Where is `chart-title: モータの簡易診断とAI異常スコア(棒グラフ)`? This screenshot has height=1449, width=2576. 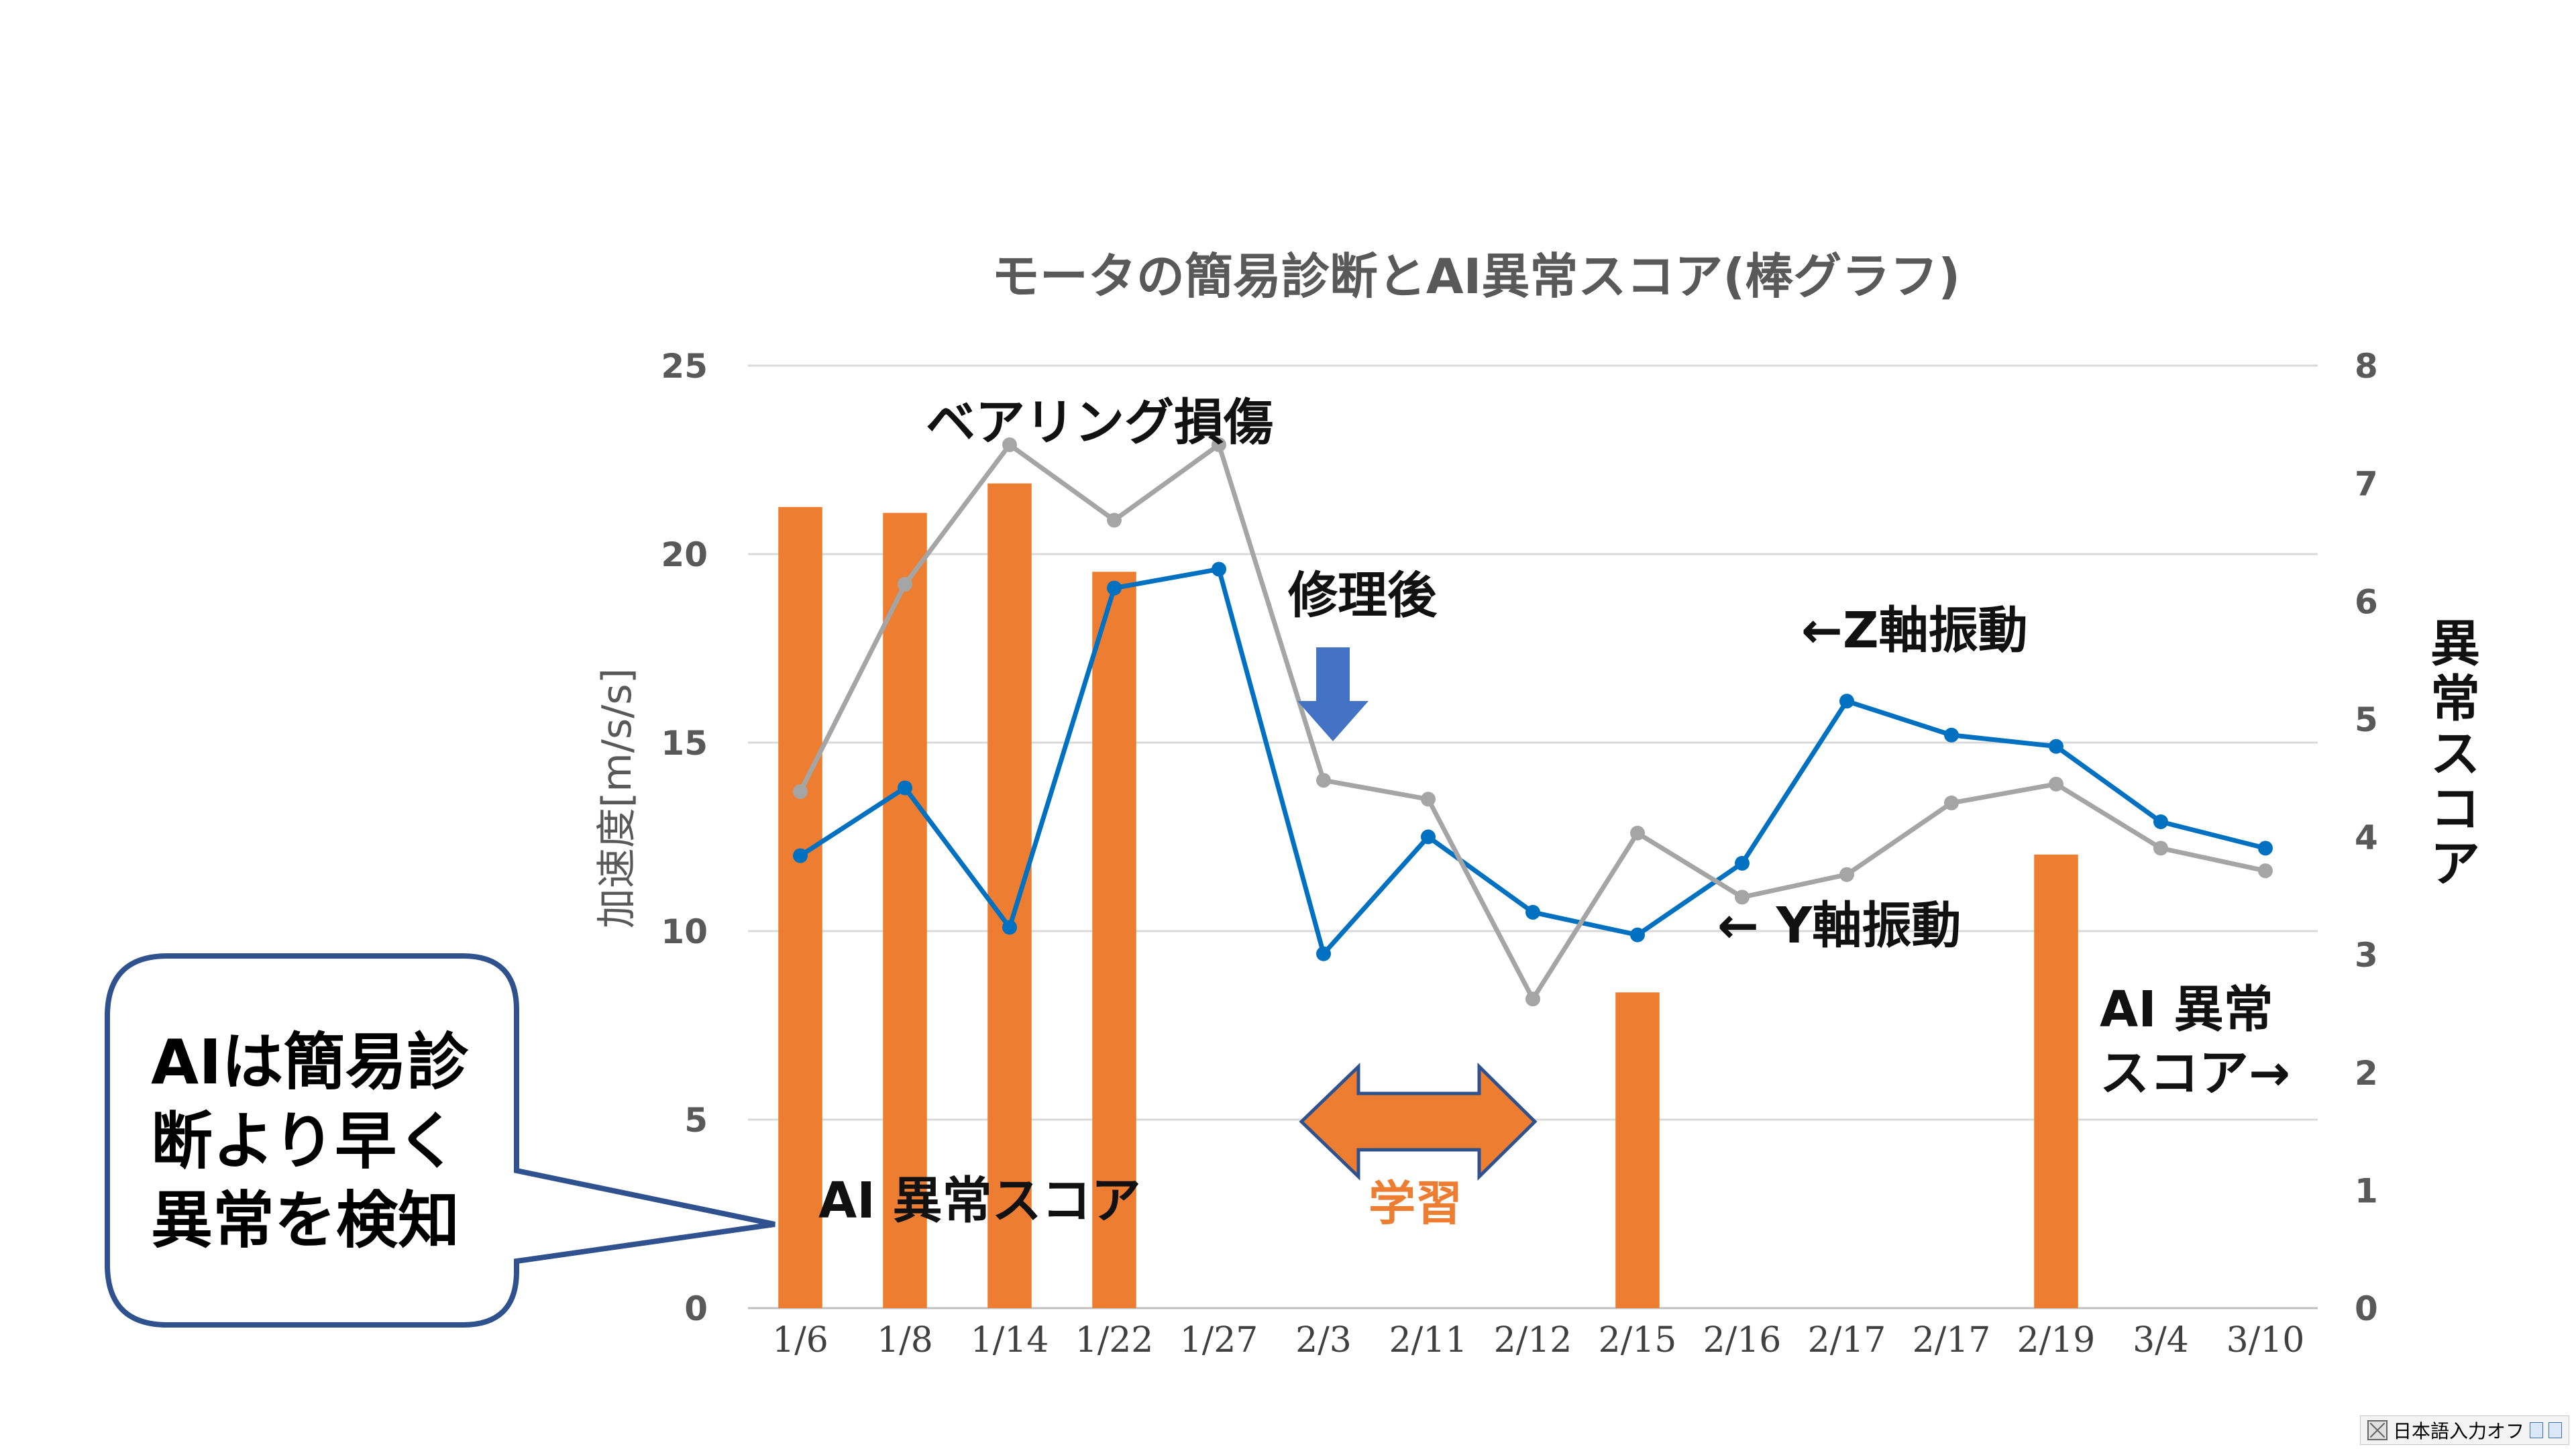
chart-title: モータの簡易診断とAI異常スコア(棒グラフ) is located at coordinates (1475, 276).